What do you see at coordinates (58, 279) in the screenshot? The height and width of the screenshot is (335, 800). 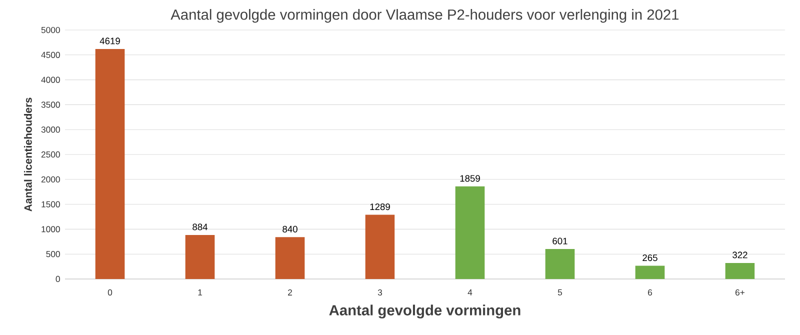 I see `y-tick-label: 0` at bounding box center [58, 279].